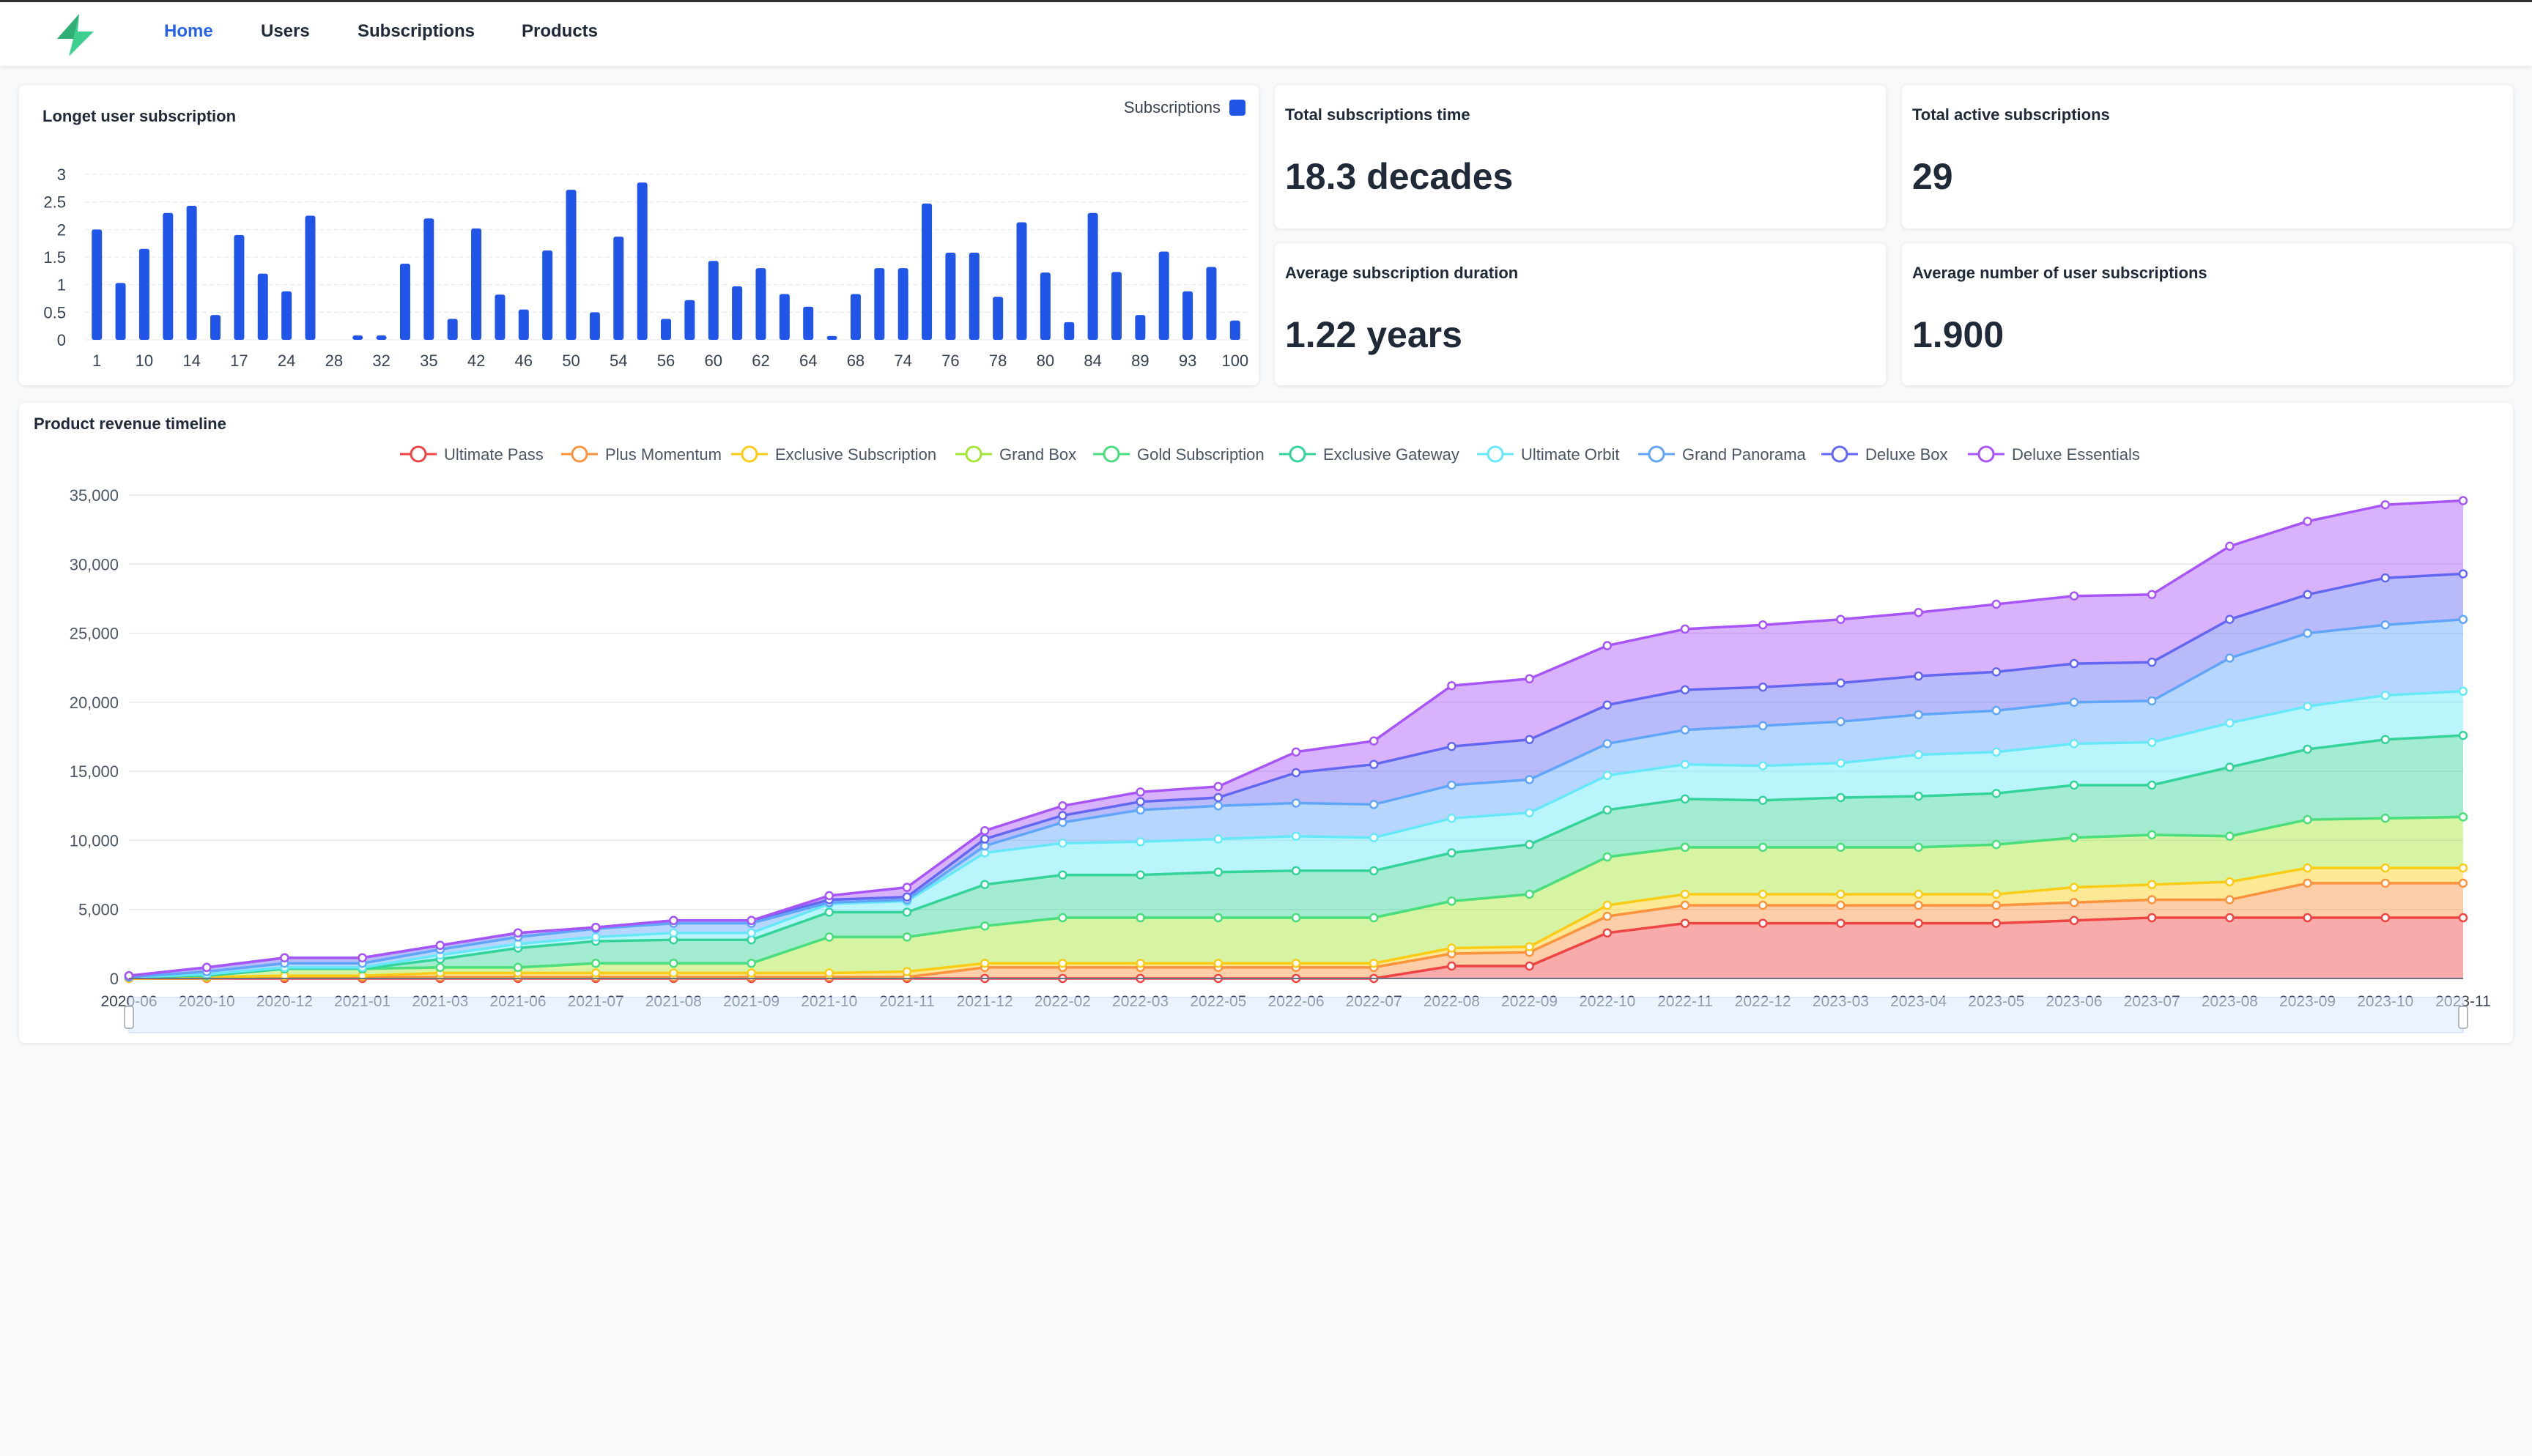 The height and width of the screenshot is (1456, 2532). What do you see at coordinates (2054, 455) in the screenshot?
I see `legend-item: Deluxe Essentials` at bounding box center [2054, 455].